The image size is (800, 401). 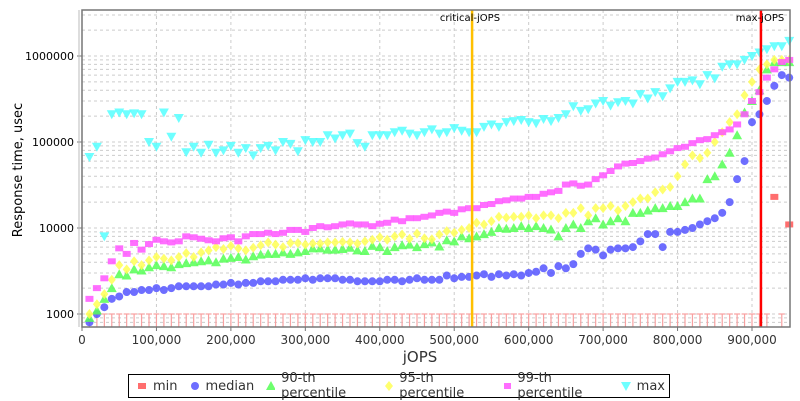 I want to click on x-tick-label: 200,000, so click(x=231, y=340).